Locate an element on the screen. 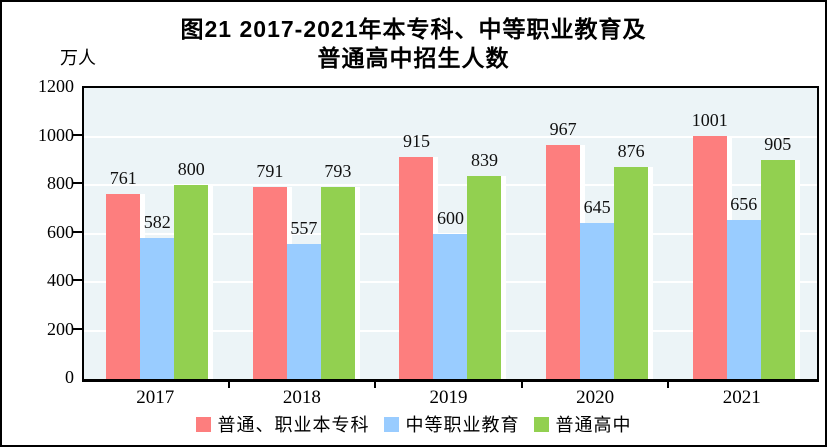 The width and height of the screenshot is (827, 447). y-axis-label: 1000 is located at coordinates (56, 134).